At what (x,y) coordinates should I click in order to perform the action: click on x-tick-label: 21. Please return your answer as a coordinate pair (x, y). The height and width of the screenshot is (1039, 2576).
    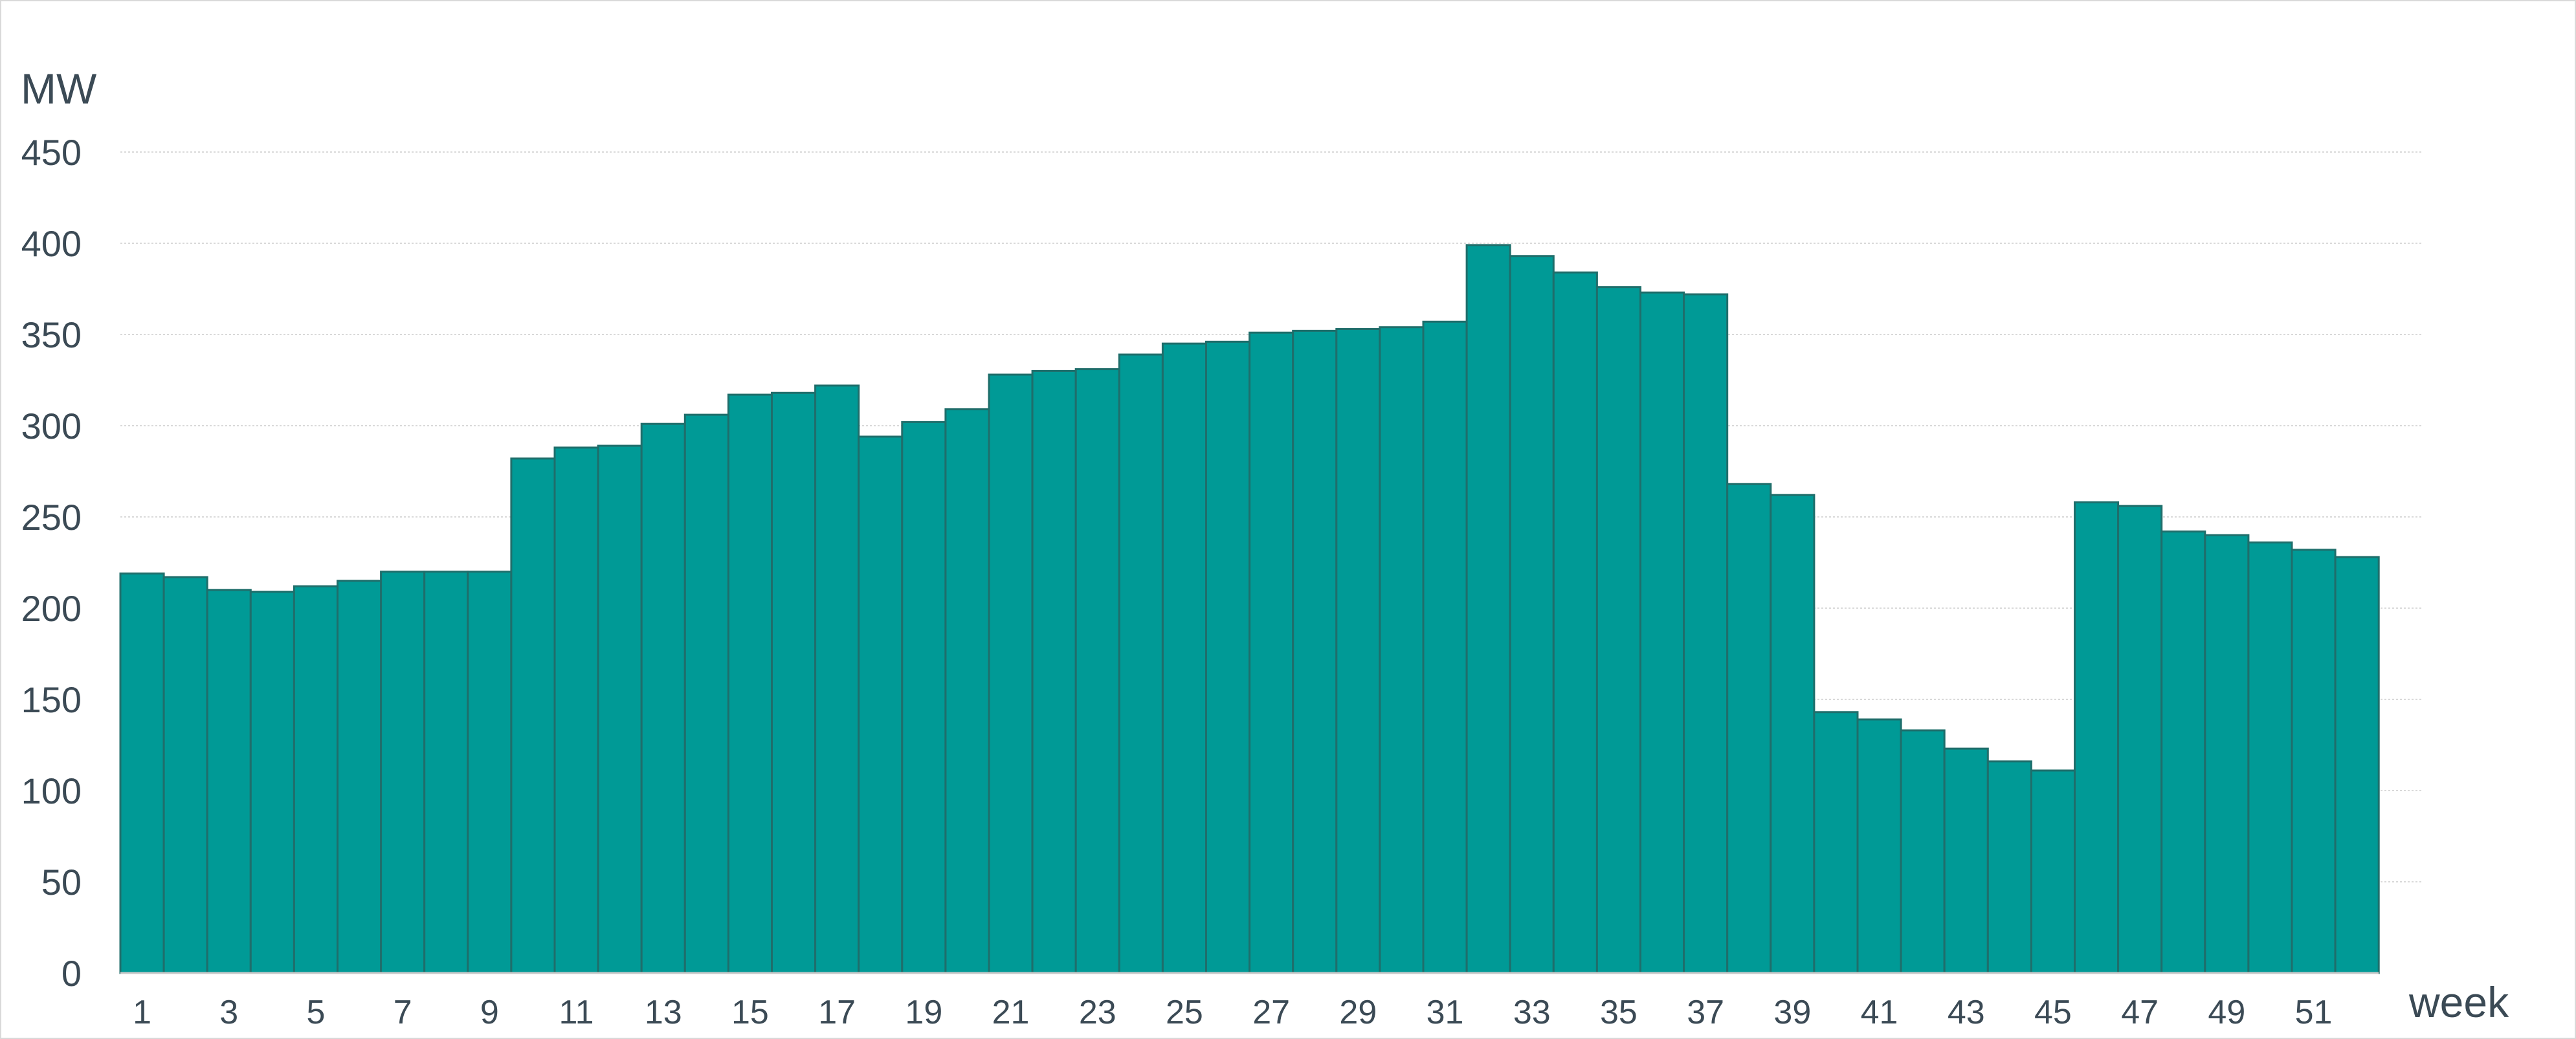
    Looking at the image, I should click on (1011, 1012).